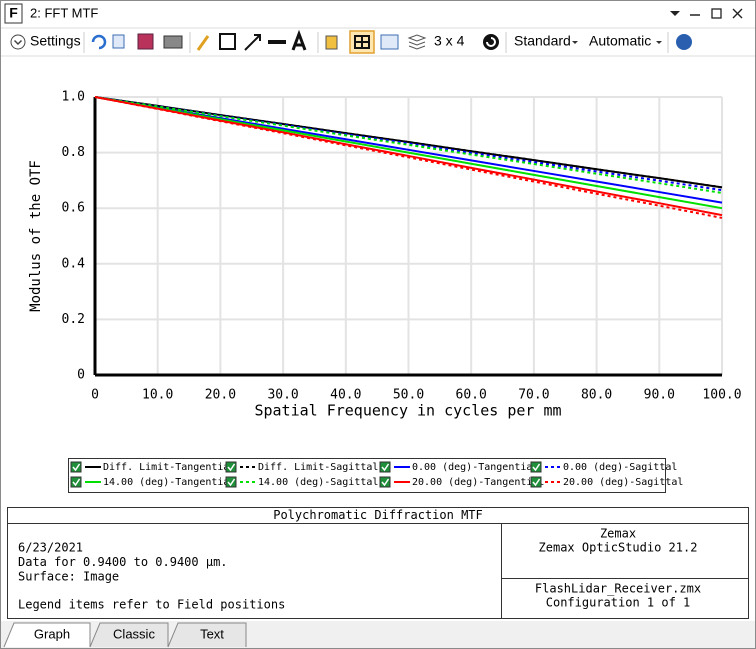 This screenshot has height=649, width=756. I want to click on app-icon: F, so click(13, 13).